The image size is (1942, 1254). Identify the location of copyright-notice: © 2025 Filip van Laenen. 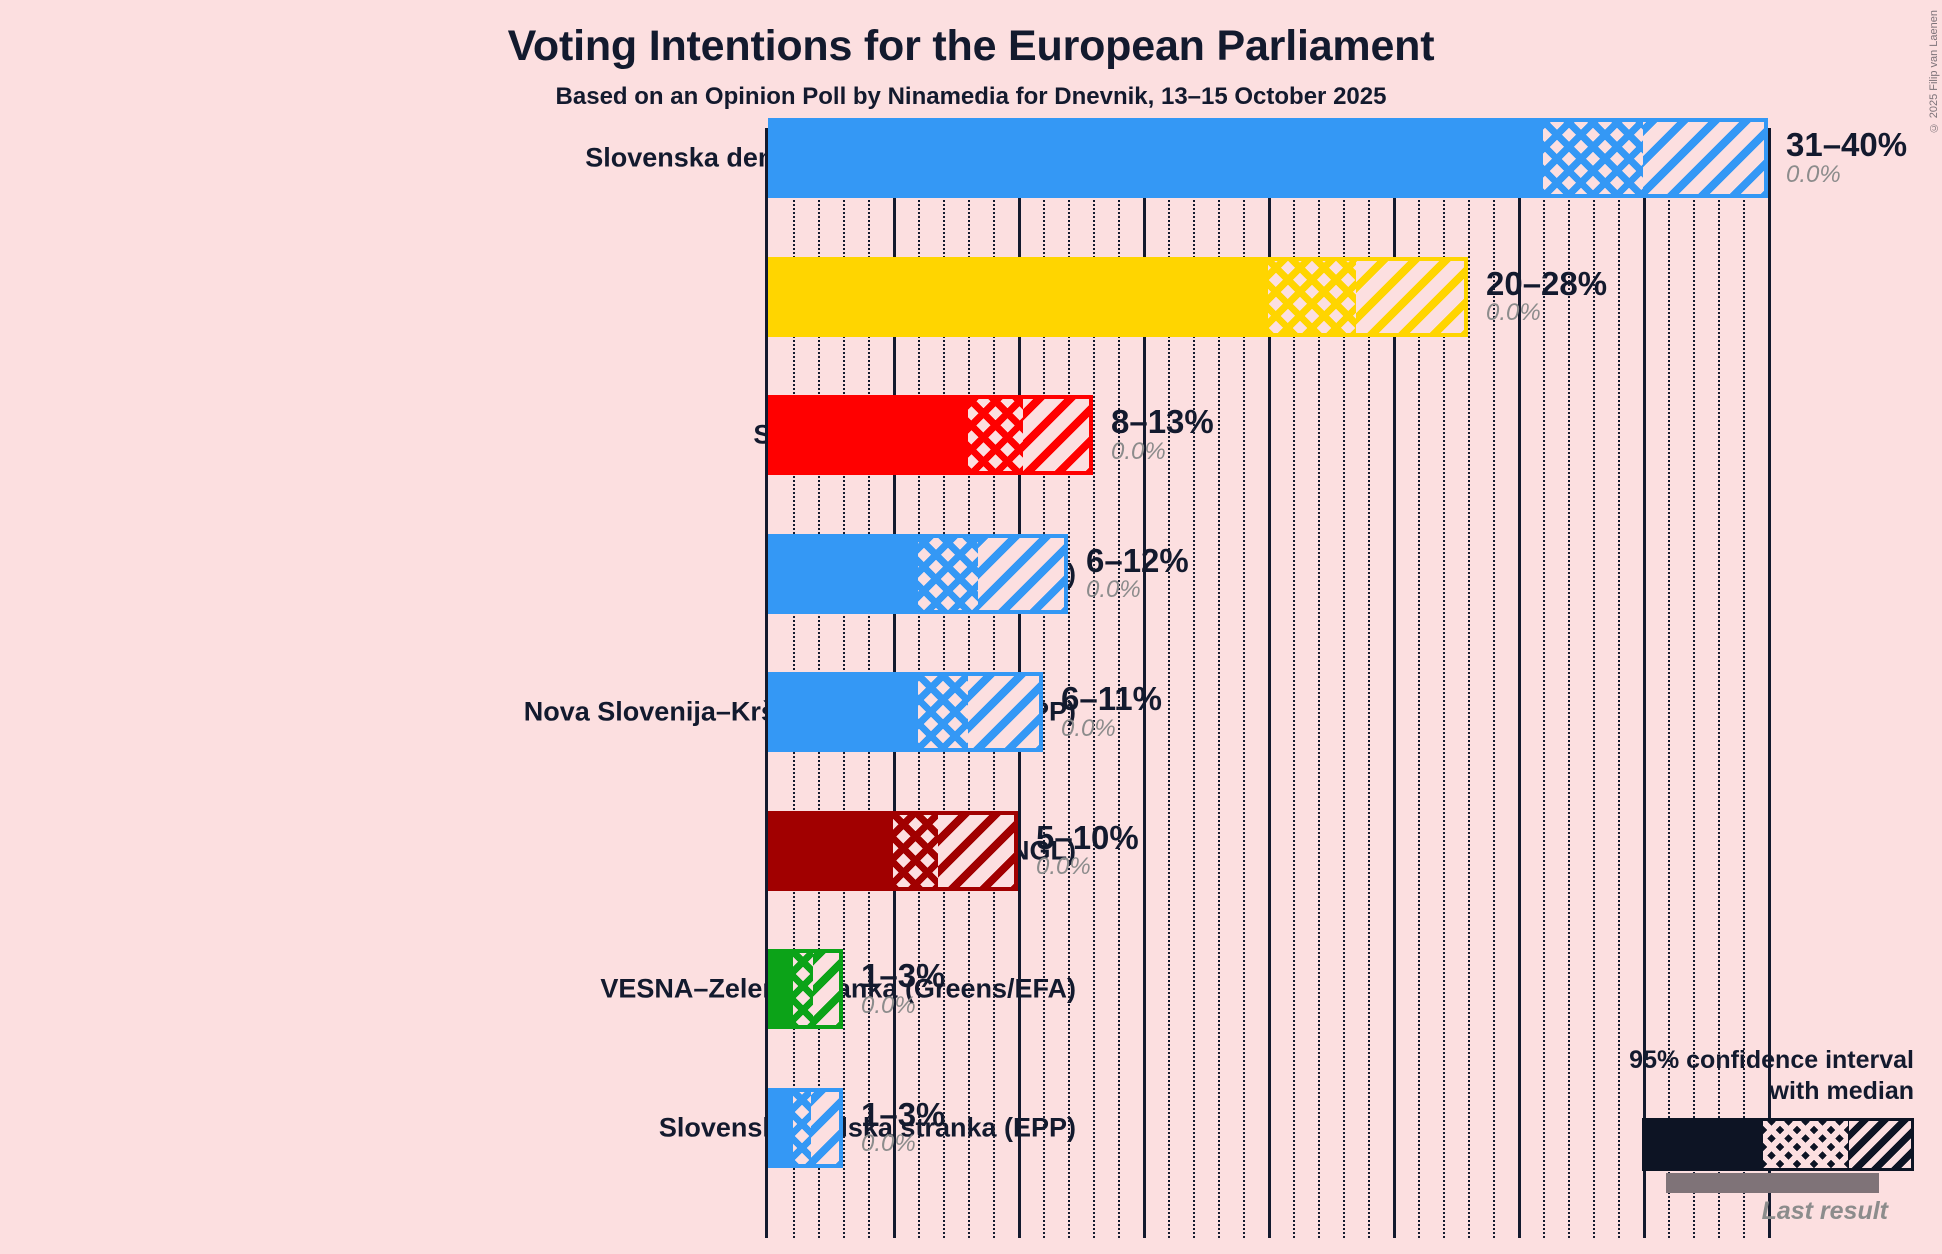
(1934, 72).